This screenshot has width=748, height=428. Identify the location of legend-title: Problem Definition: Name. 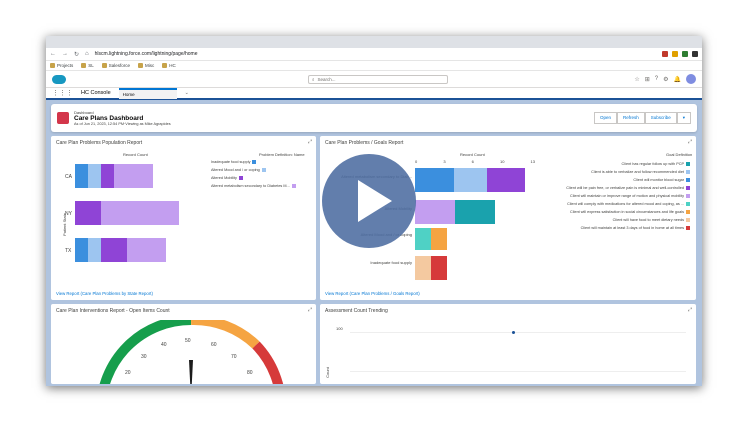
(282, 154).